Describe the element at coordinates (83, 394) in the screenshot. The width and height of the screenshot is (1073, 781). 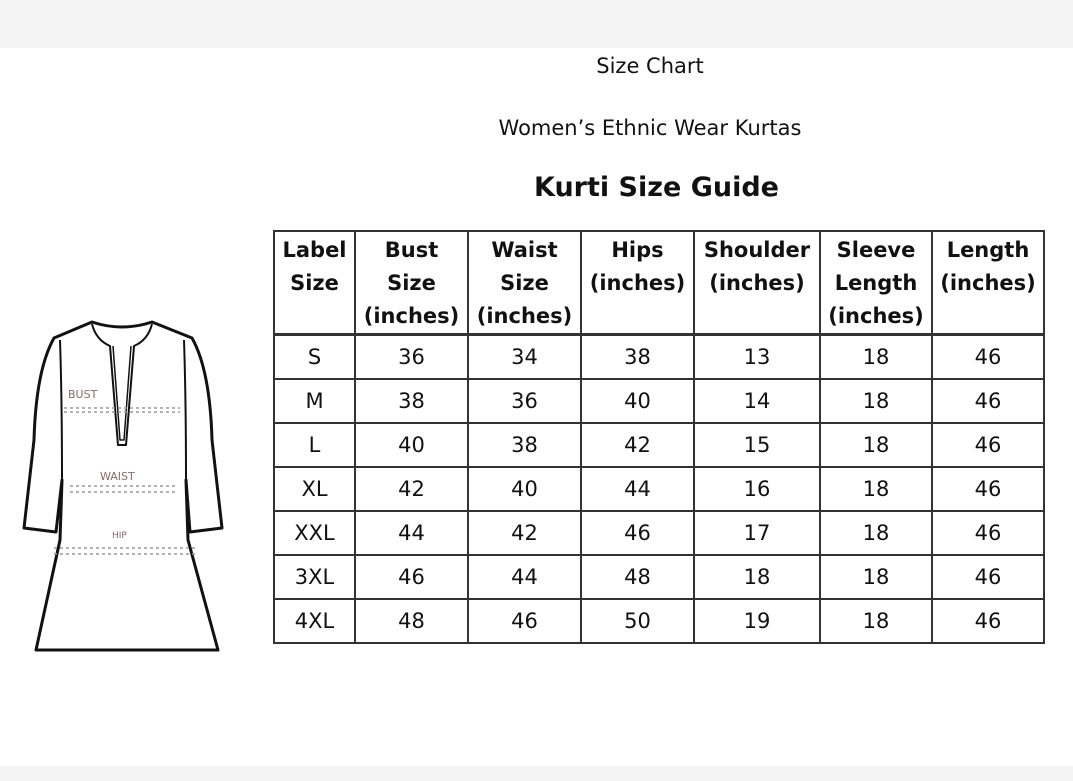
I see `bust-label: BUST` at that location.